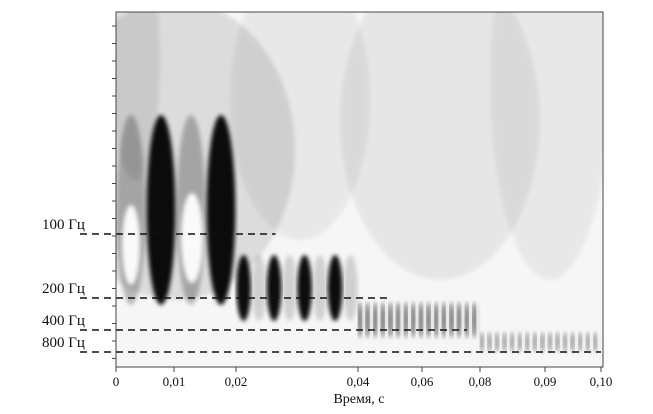  Describe the element at coordinates (114, 192) in the screenshot. I see `y-axis-ticks` at that location.